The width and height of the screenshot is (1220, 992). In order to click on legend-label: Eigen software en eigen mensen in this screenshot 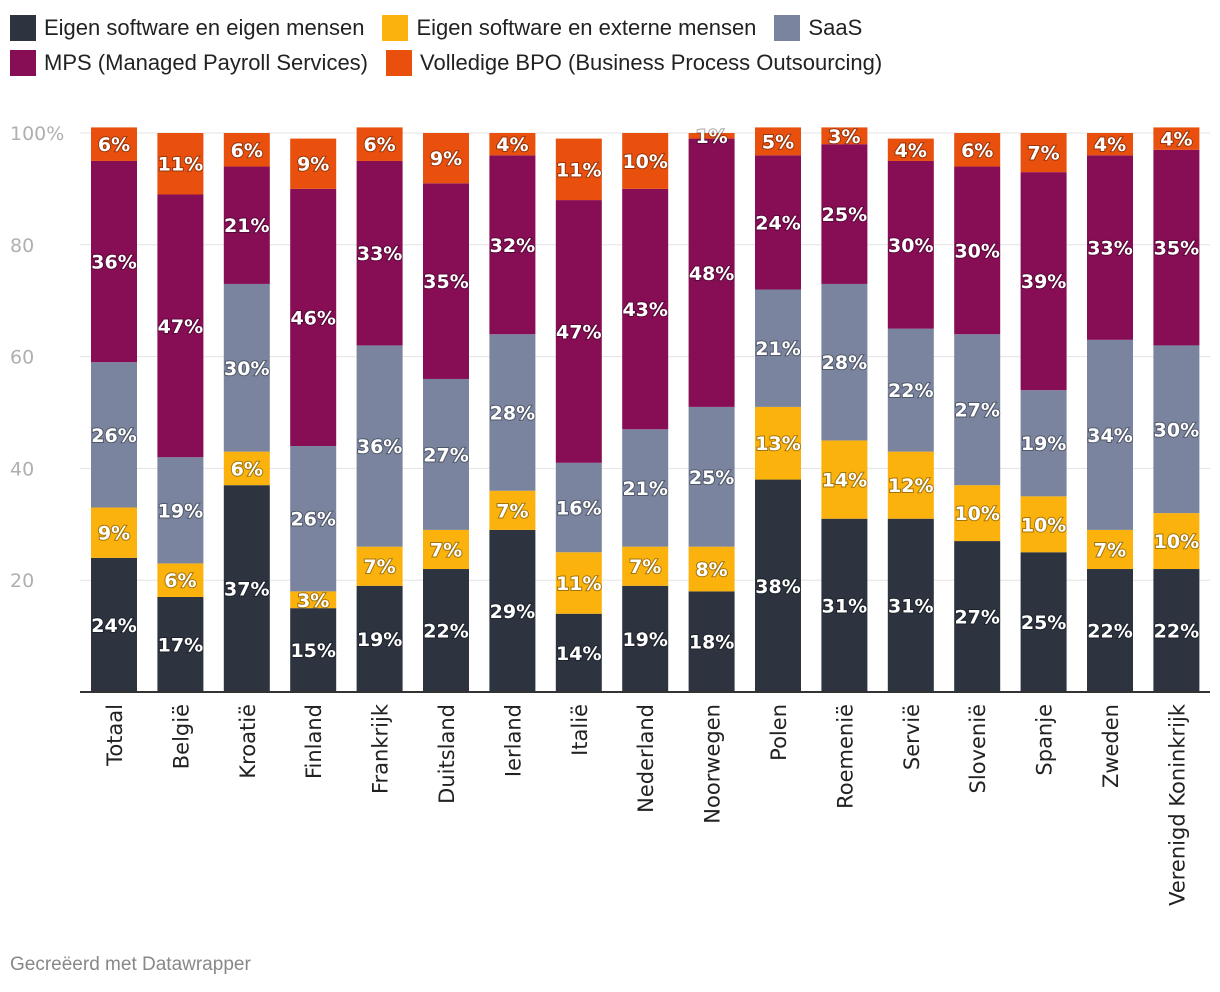, I will do `click(204, 27)`.